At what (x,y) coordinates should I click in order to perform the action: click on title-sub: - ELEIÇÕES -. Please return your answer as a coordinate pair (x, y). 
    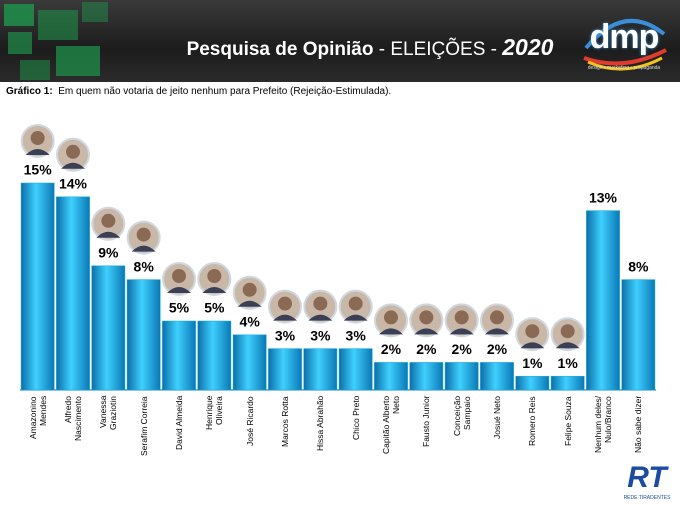
    Looking at the image, I should click on (438, 49).